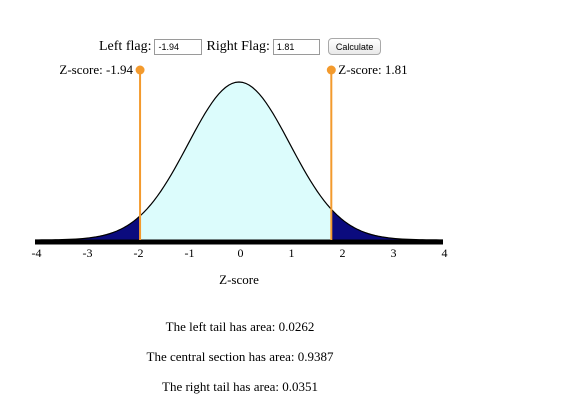 The height and width of the screenshot is (410, 587). Describe the element at coordinates (239, 279) in the screenshot. I see `x-axis-title: Z-score` at that location.